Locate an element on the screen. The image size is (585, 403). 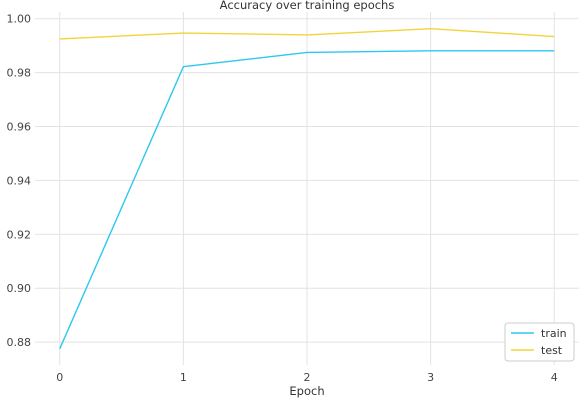
y-tick-label: 0.92 is located at coordinates (19, 234).